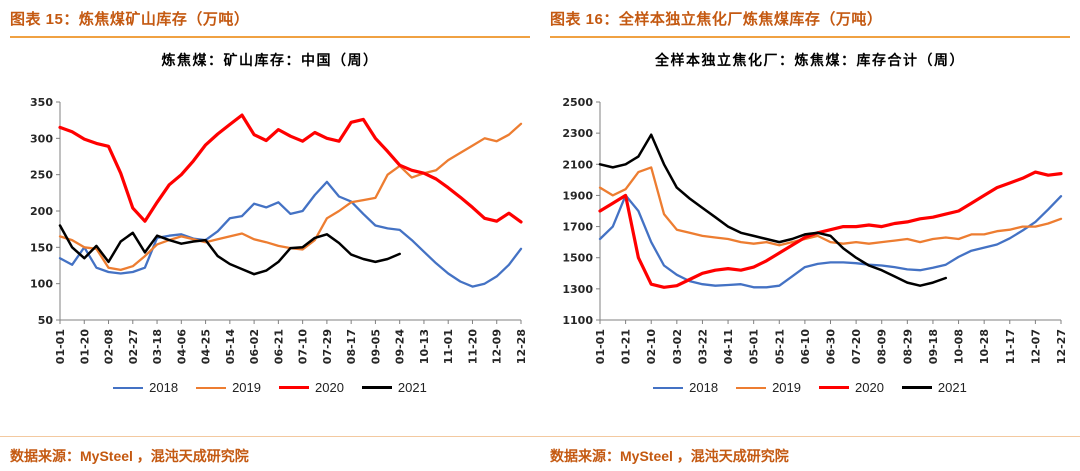 The width and height of the screenshot is (1080, 471). I want to click on data-source-right: 数据来源：MySteel ，混沌天成研究院, so click(669, 456).